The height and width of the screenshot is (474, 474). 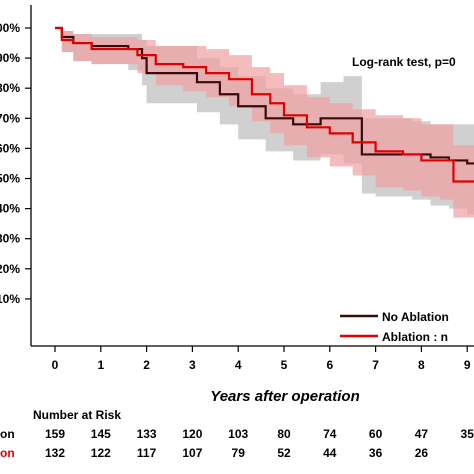 I want to click on risk-count: 74, so click(x=330, y=434).